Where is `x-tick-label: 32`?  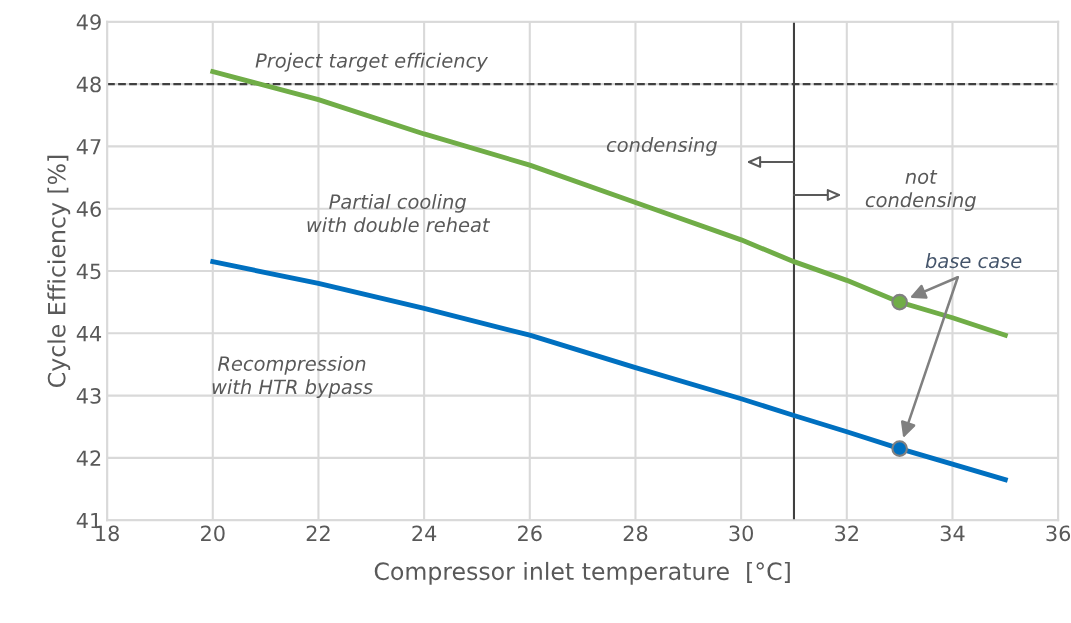
x-tick-label: 32 is located at coordinates (846, 533).